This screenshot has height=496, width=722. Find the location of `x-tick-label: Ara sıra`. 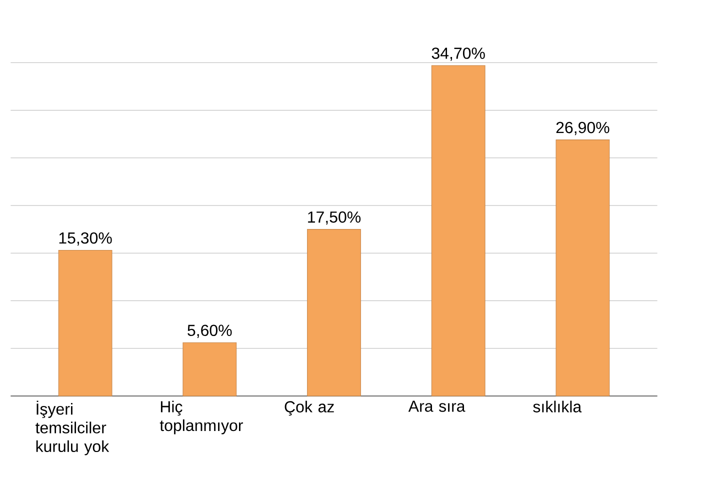

x-tick-label: Ara sıra is located at coordinates (437, 406).